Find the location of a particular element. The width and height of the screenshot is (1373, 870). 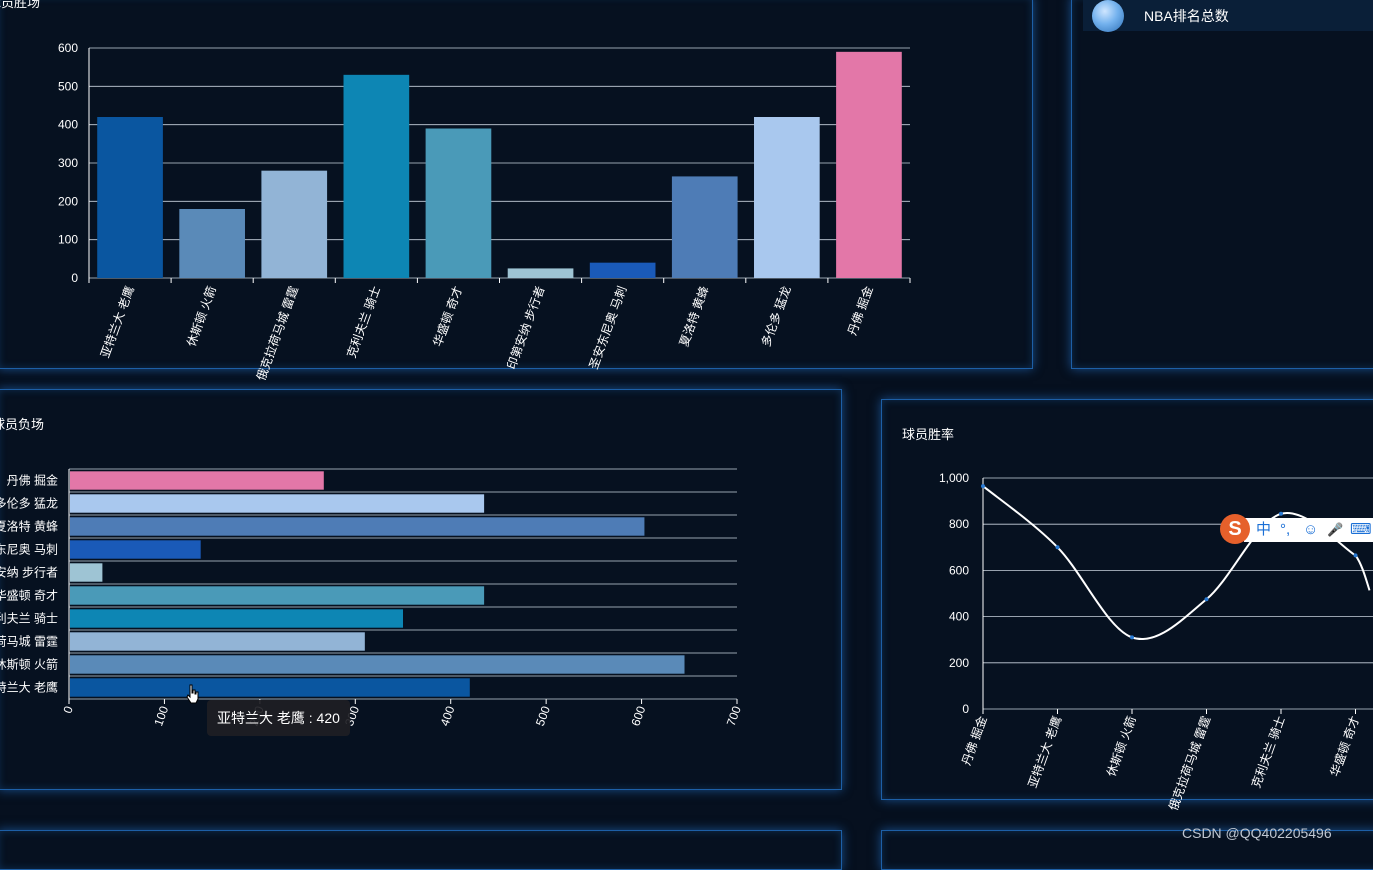

ime-emoji-icon: ☺ is located at coordinates (1311, 529).